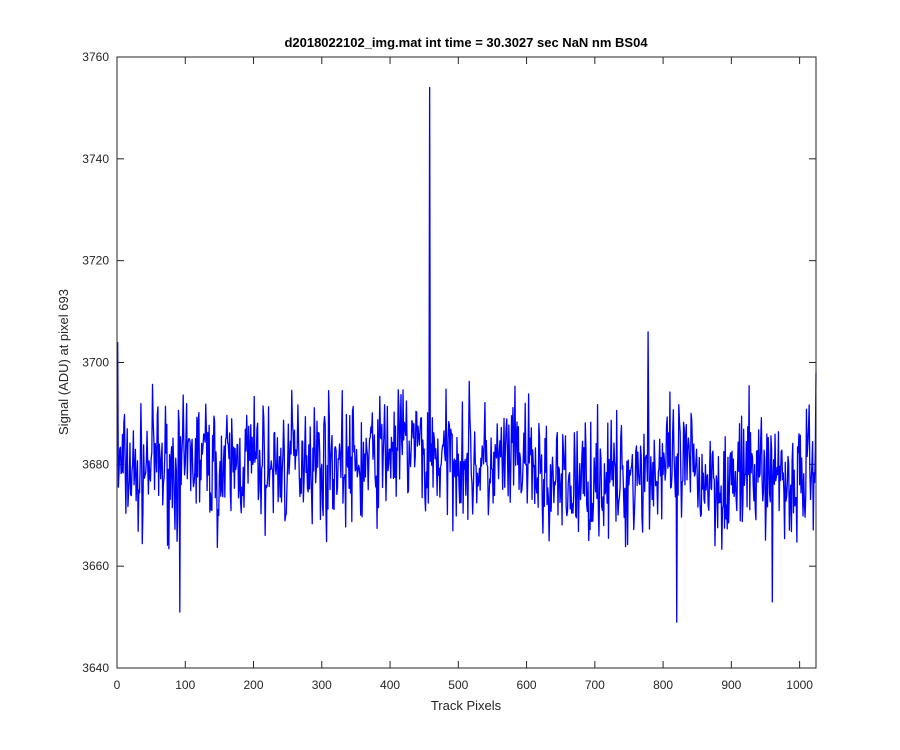 The height and width of the screenshot is (750, 900). What do you see at coordinates (95, 464) in the screenshot?
I see `y-tick-label: 3680` at bounding box center [95, 464].